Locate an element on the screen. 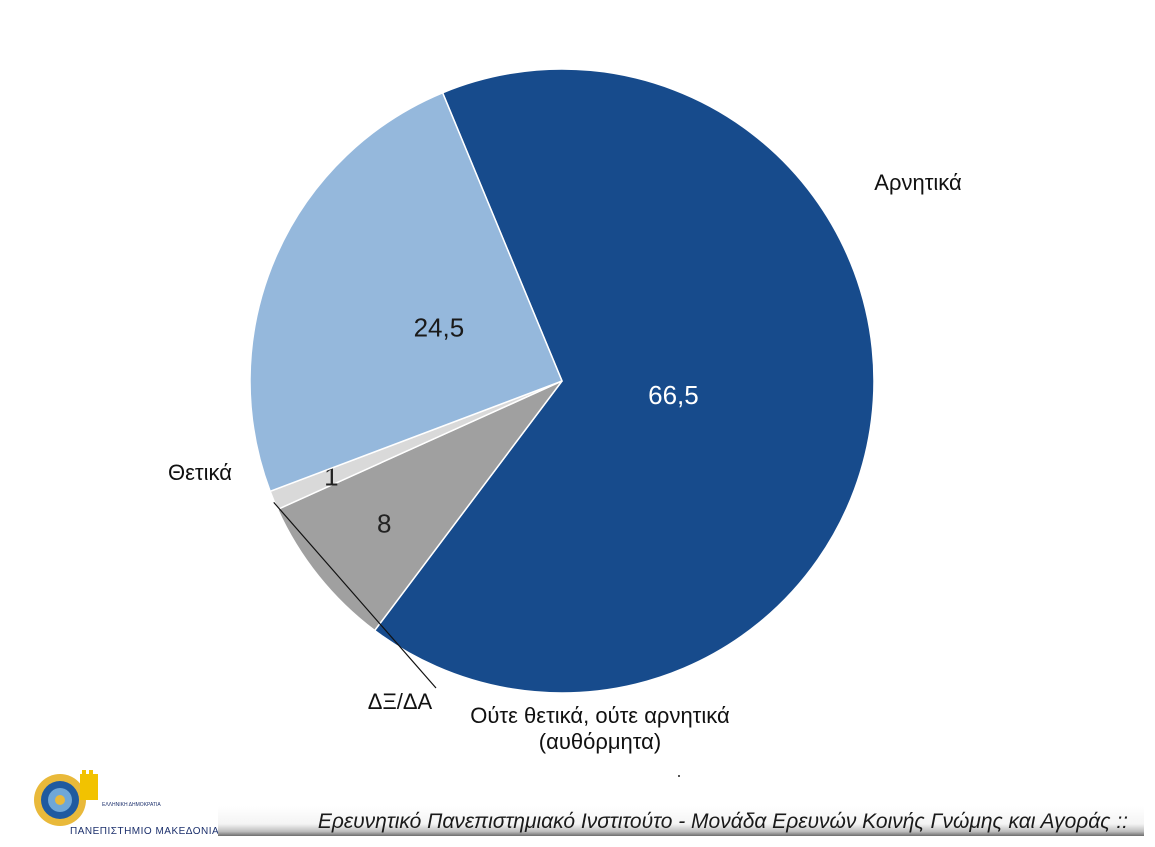 The width and height of the screenshot is (1155, 847). tower-icon is located at coordinates (89, 787).